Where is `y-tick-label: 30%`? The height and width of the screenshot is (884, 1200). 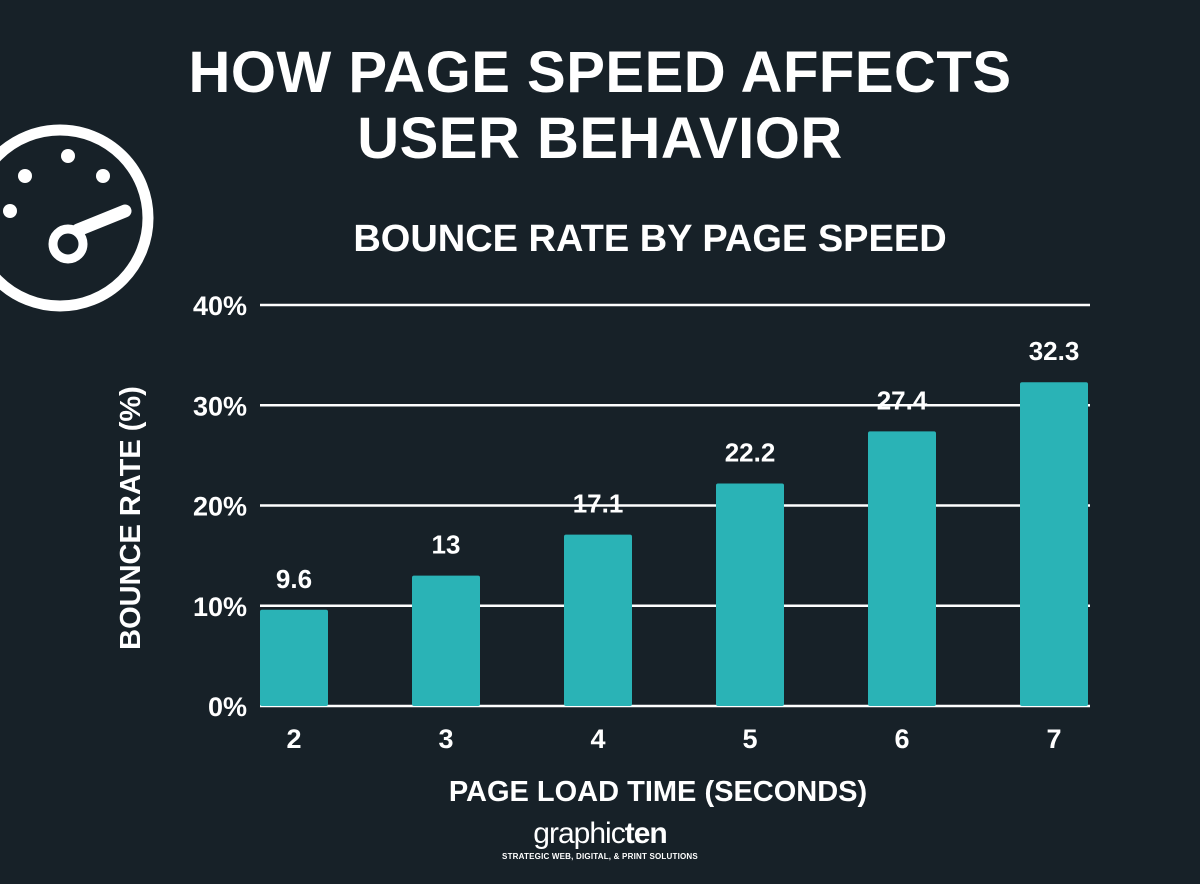 y-tick-label: 30% is located at coordinates (220, 406).